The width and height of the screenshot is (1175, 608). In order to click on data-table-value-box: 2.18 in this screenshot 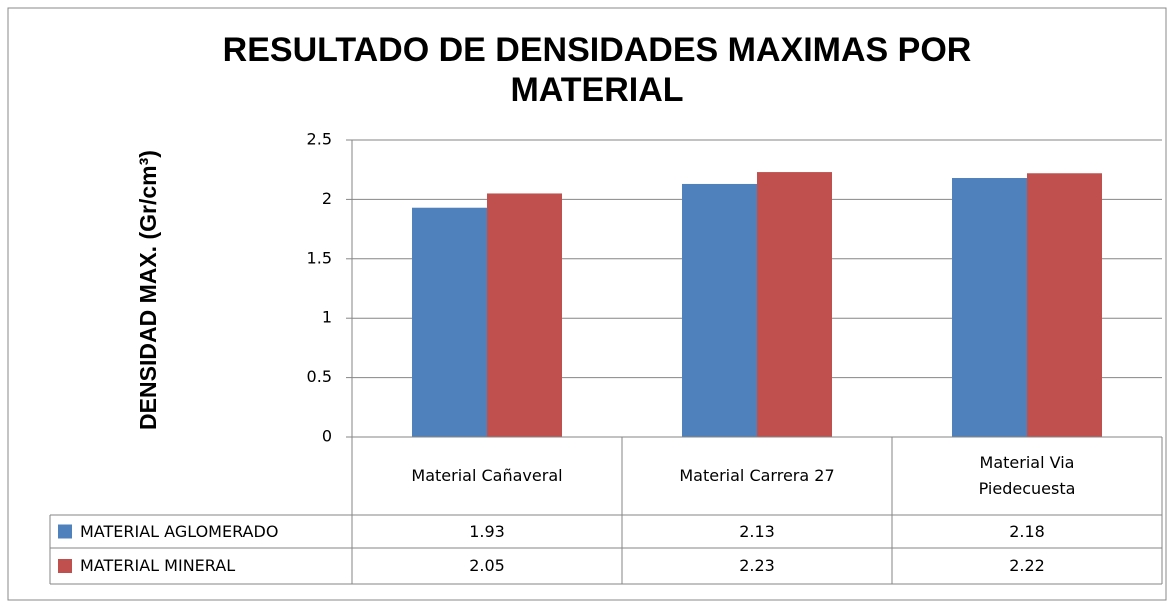, I will do `click(1027, 531)`.